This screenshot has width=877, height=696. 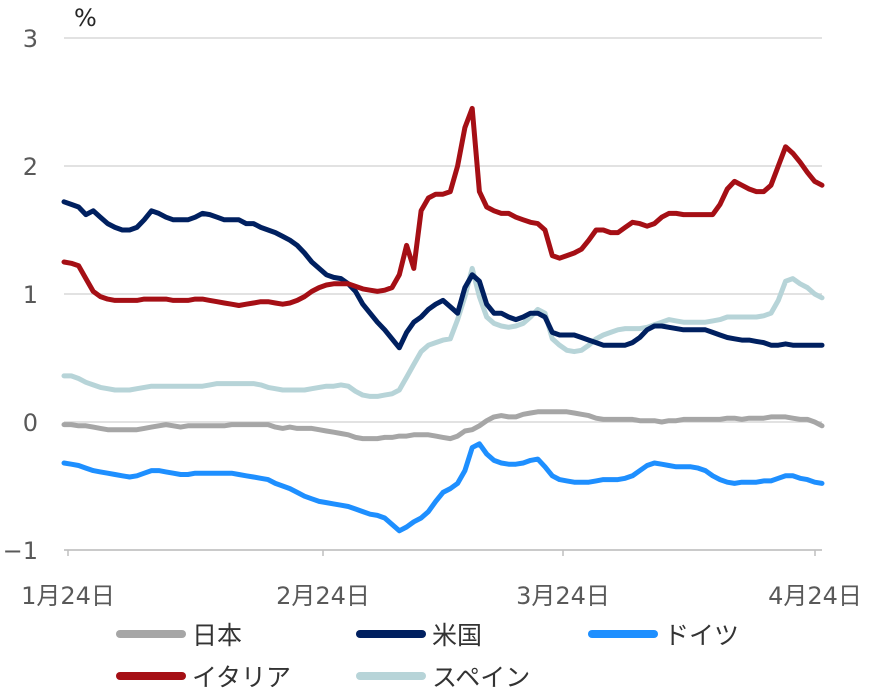 I want to click on x-tick-label: 2月24日, so click(x=323, y=596).